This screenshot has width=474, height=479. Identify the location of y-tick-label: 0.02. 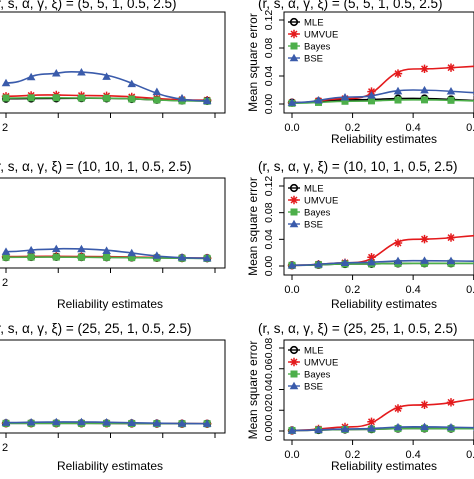
(269, 410).